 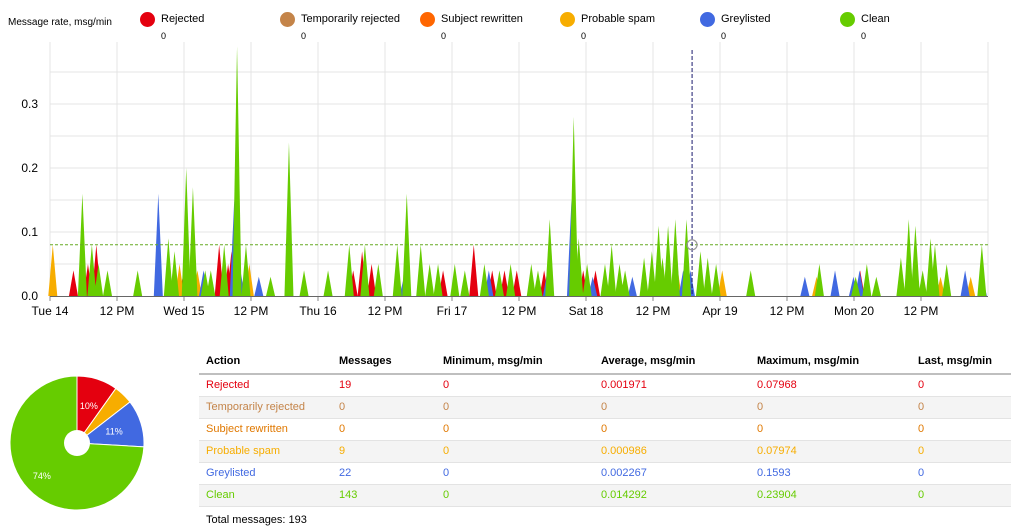 What do you see at coordinates (29, 168) in the screenshot?
I see `y-tick-label: 0.2` at bounding box center [29, 168].